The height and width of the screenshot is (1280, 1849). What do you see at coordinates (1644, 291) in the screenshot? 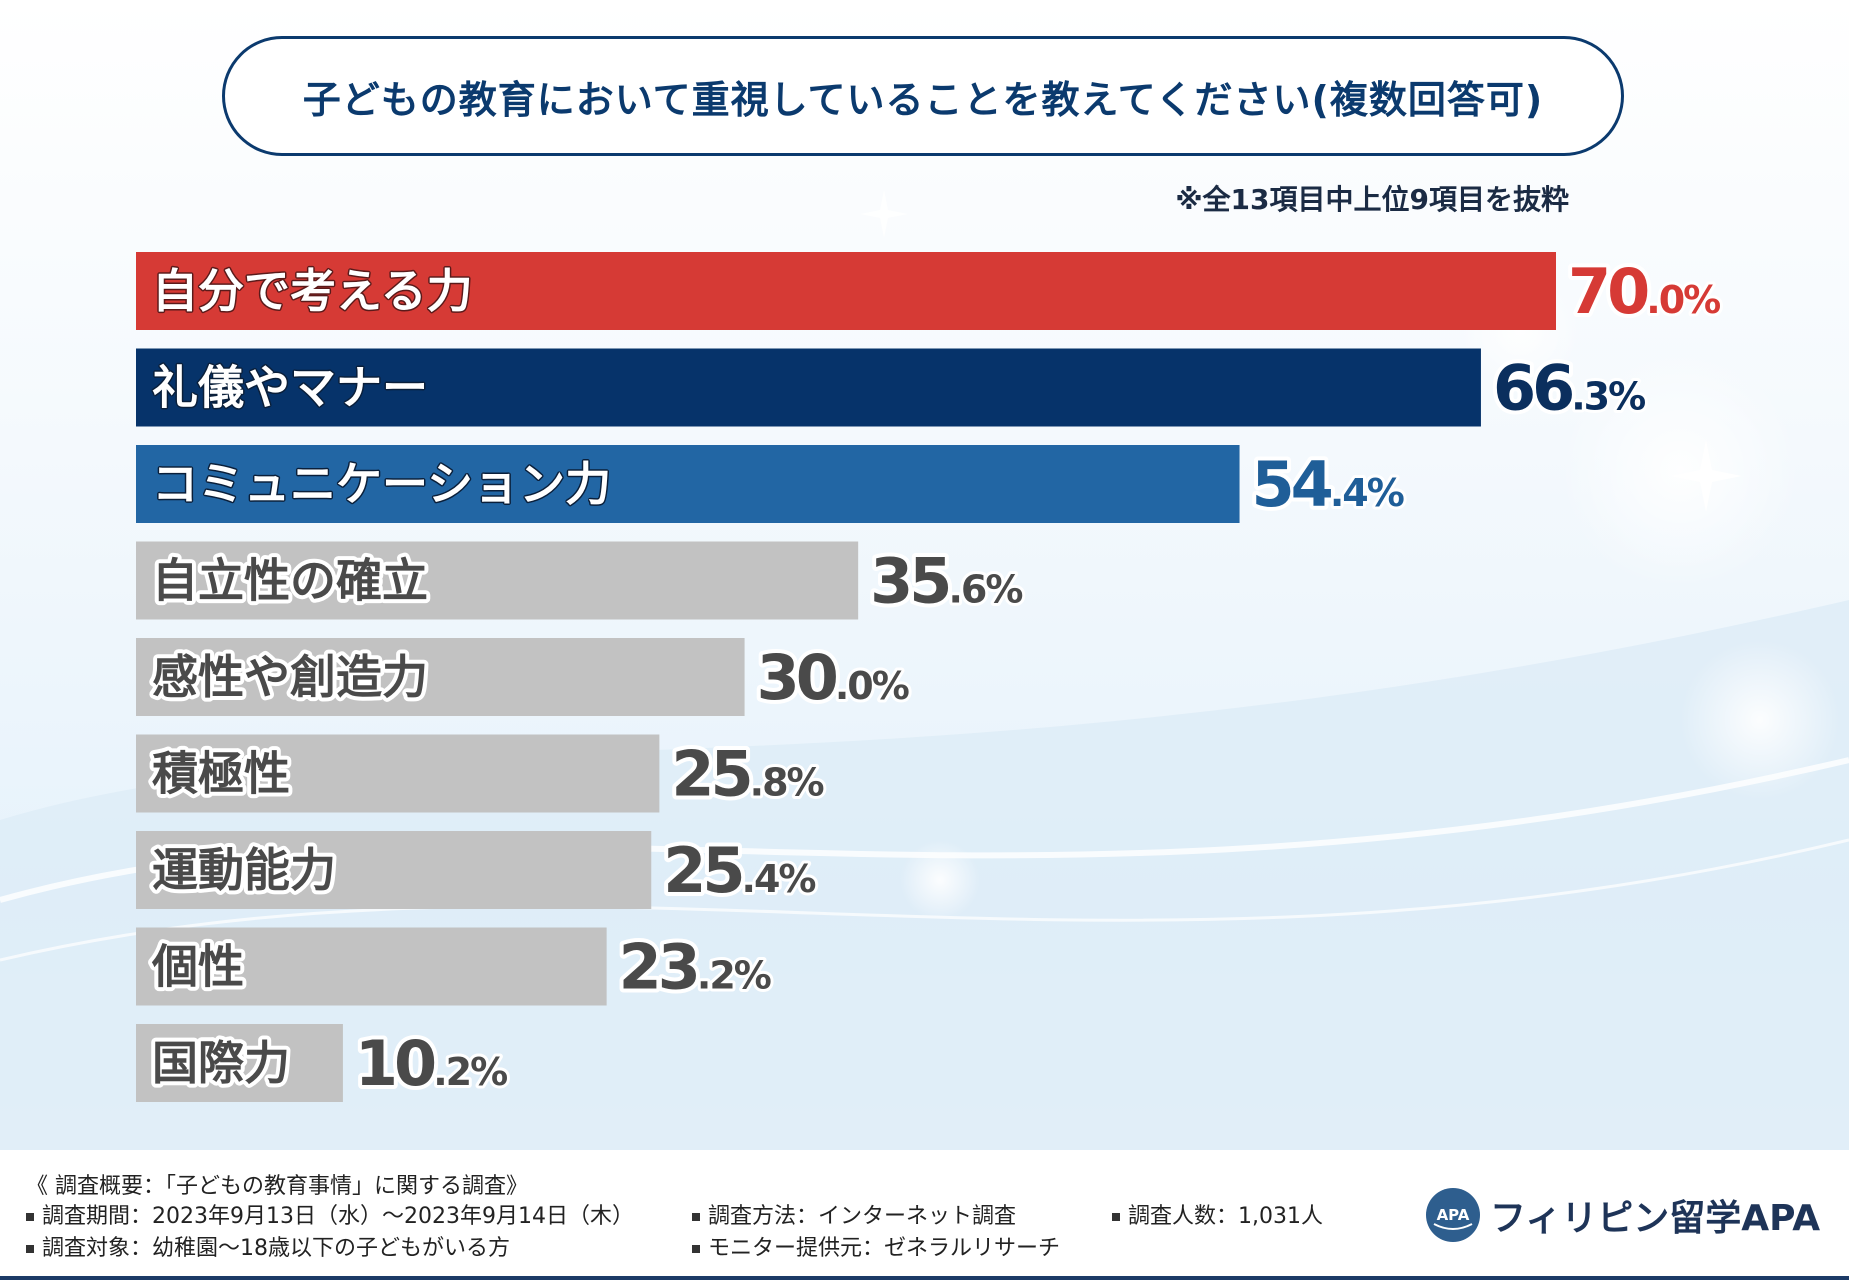
I see `value-label-1: 70.0%` at bounding box center [1644, 291].